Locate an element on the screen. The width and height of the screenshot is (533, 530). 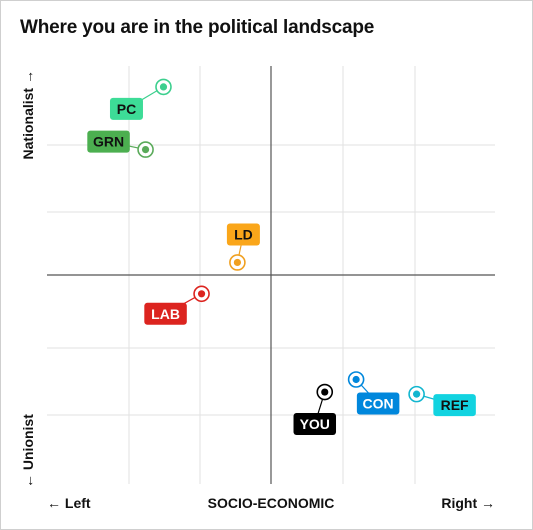
party-label-pc: PC is located at coordinates (126, 109).